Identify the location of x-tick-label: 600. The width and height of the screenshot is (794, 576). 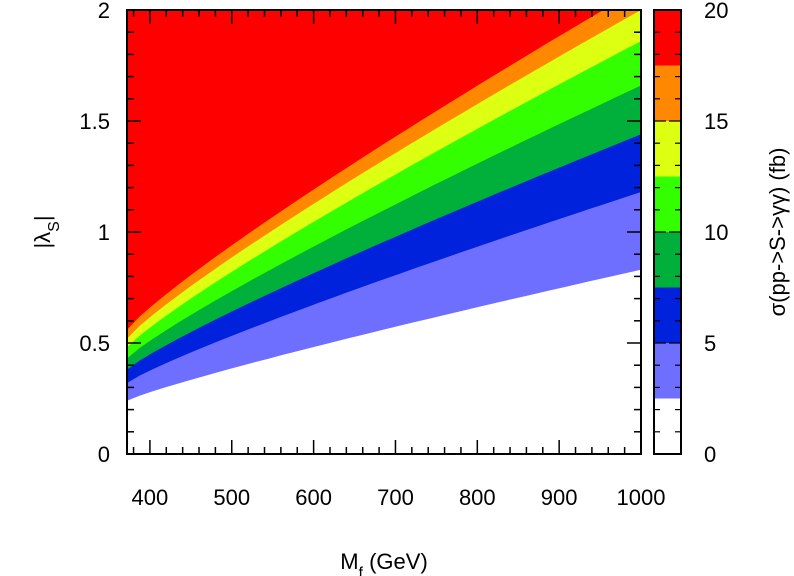
(313, 497).